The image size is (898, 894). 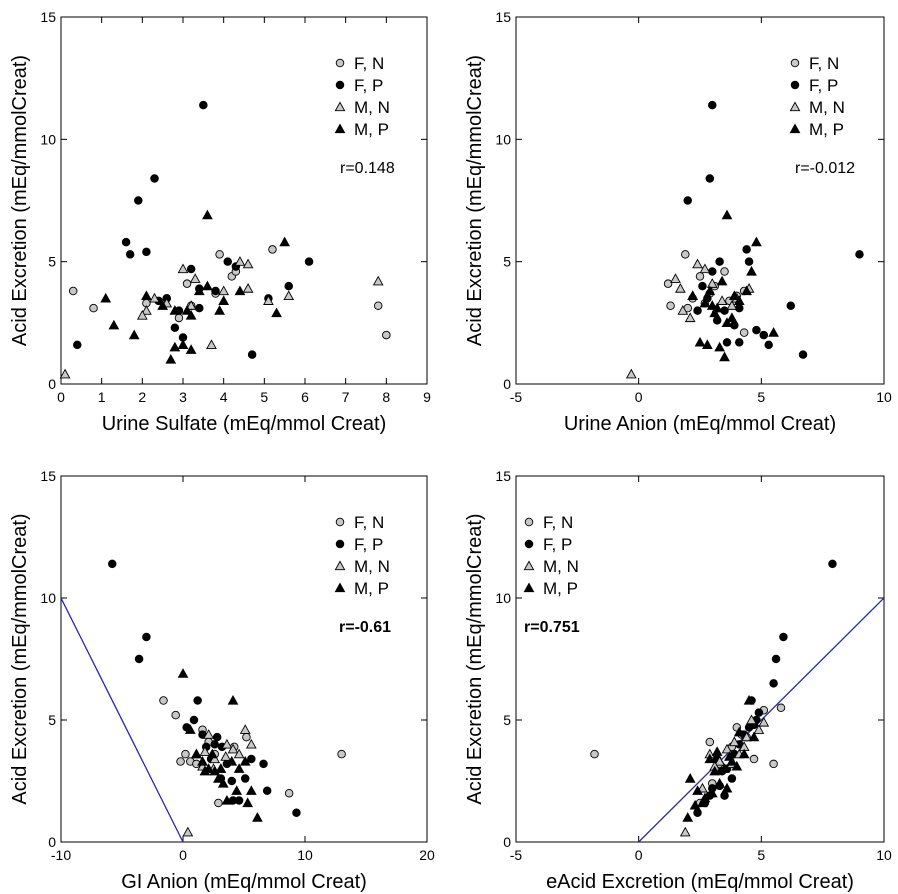 I want to click on x-tick-label: 8, so click(x=386, y=397).